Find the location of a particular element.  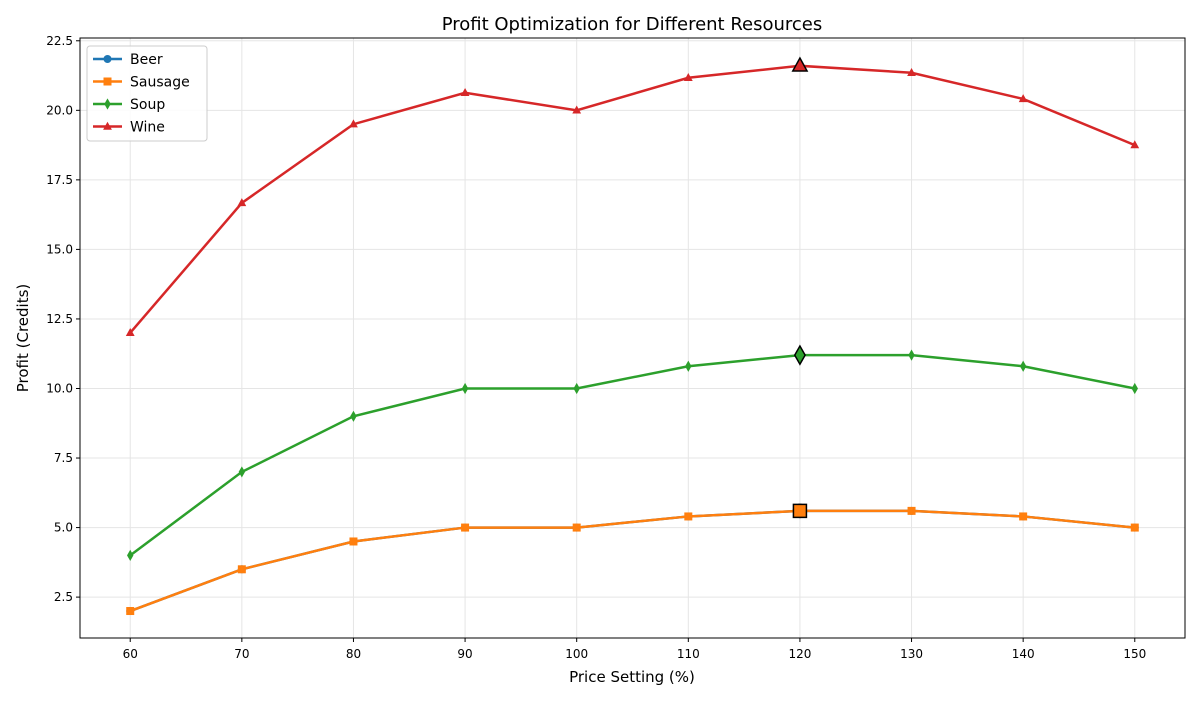

legend-box is located at coordinates (147, 93).